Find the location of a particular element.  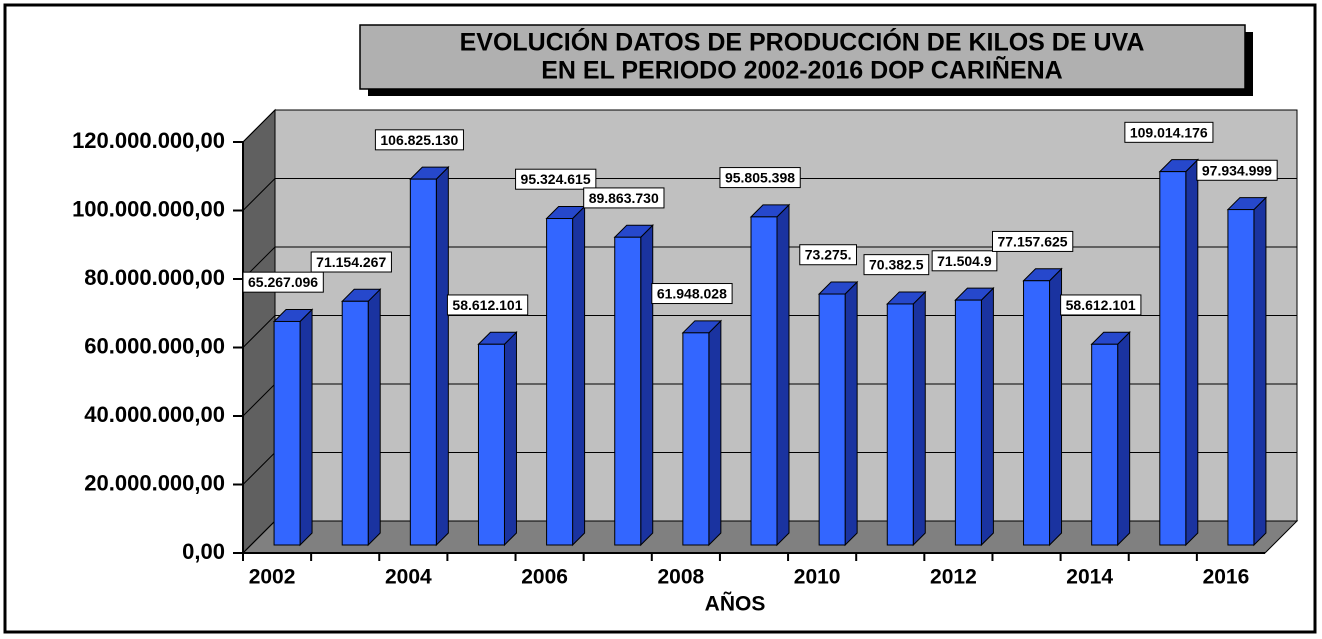

value-label-group: 77.157.625 is located at coordinates (1032, 241).